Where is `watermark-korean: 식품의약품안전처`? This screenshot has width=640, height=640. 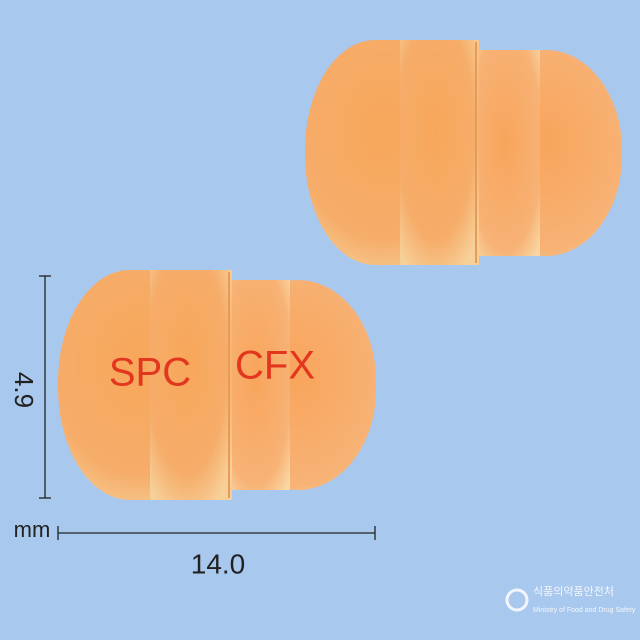 watermark-korean: 식품의약품안전처 is located at coordinates (573, 591).